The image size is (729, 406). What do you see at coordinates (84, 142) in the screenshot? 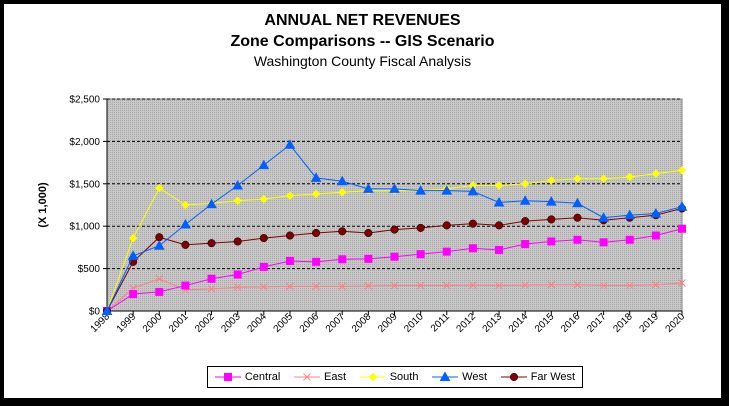
I see `y-tick-label: $2,000` at bounding box center [84, 142].